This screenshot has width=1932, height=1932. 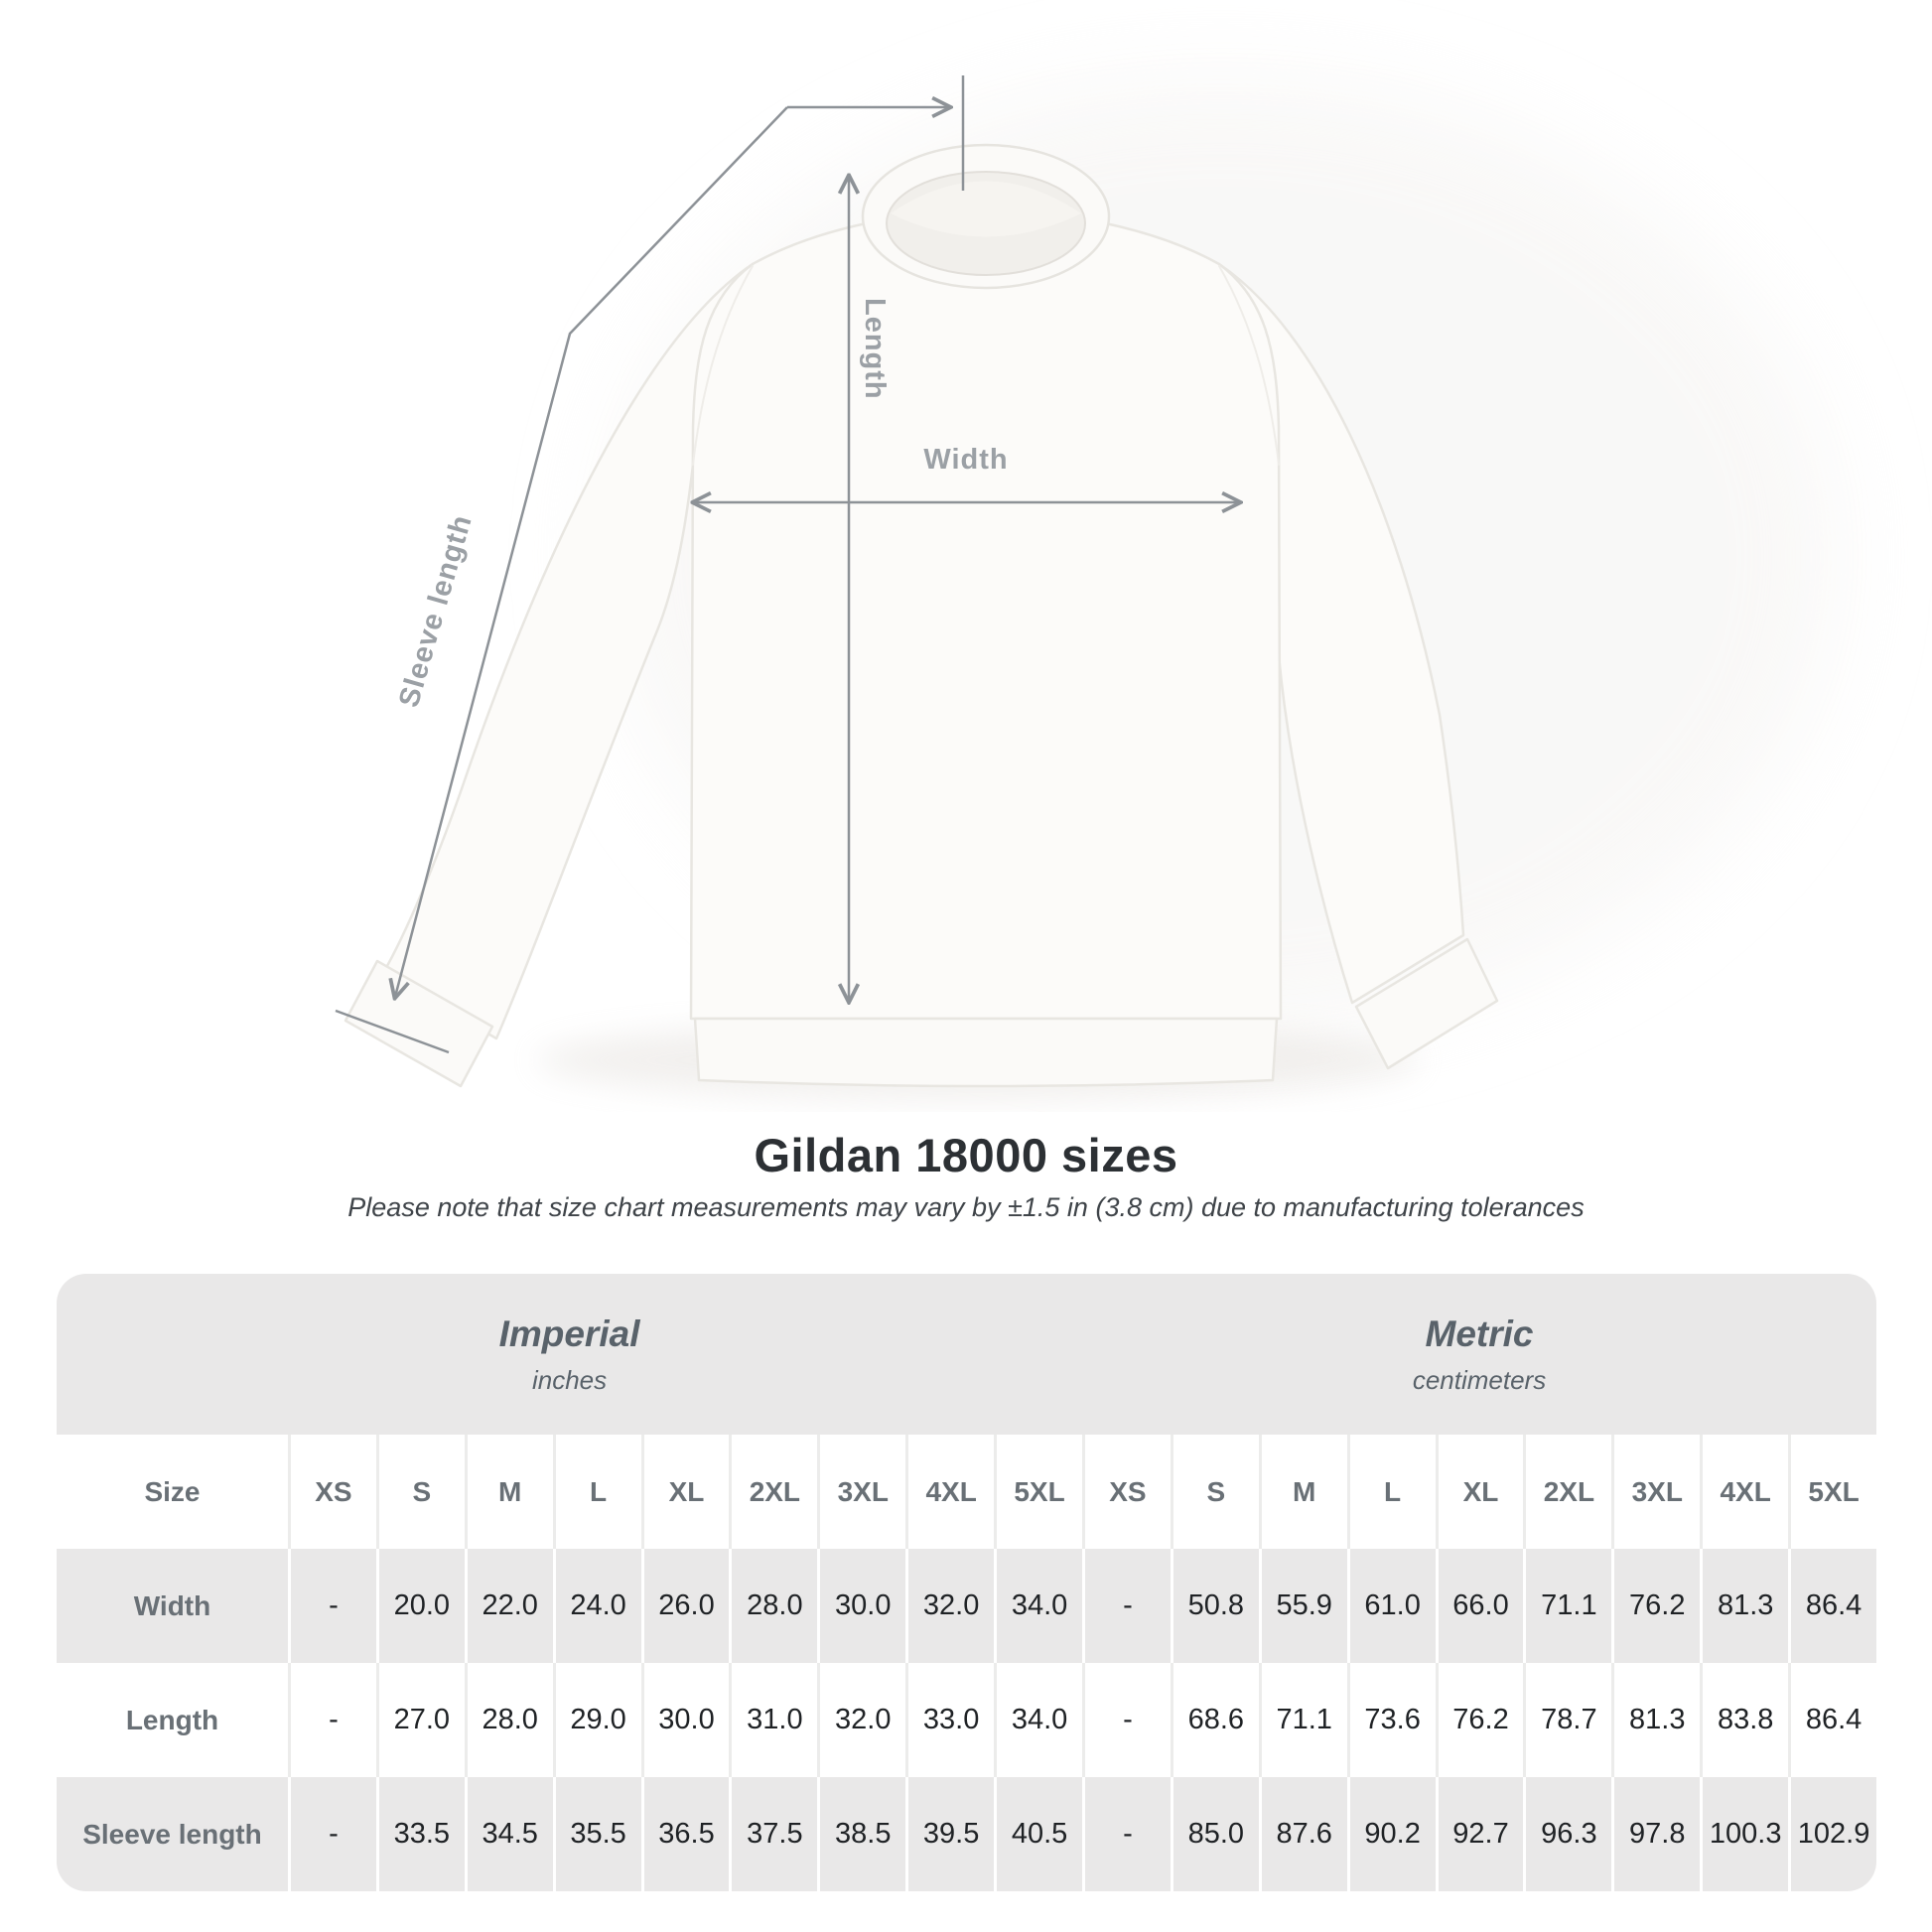 I want to click on value-cell: 96.3, so click(x=1567, y=1834).